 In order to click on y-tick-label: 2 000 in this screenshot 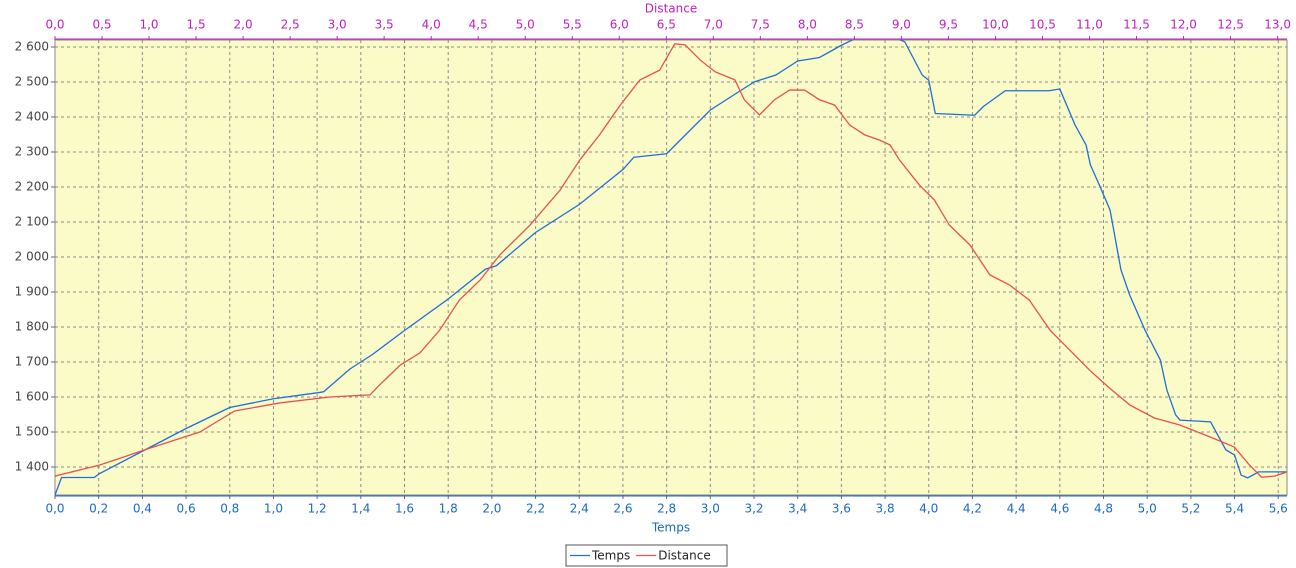, I will do `click(32, 257)`.